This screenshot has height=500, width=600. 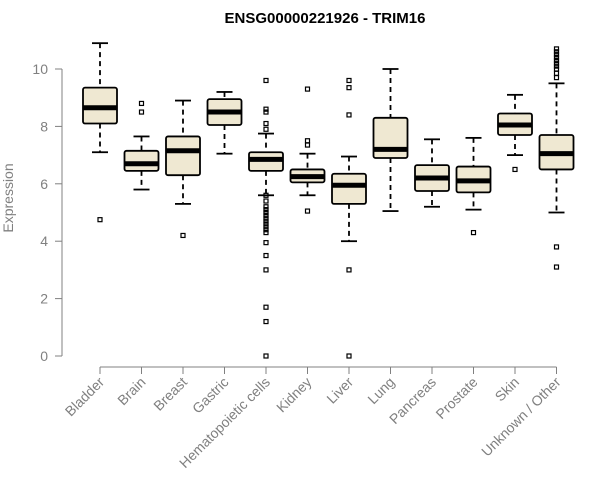 I want to click on box-hematopoietic-cells, so click(x=266, y=218).